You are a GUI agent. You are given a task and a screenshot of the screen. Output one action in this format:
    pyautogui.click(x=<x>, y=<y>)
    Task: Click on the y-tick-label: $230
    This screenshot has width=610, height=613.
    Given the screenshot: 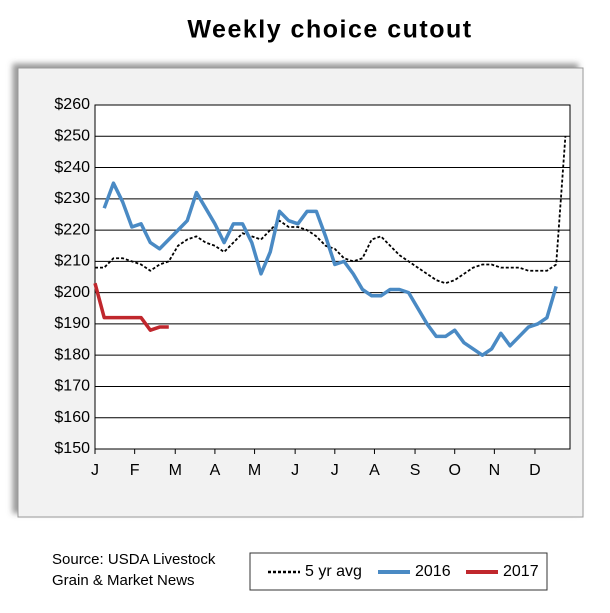 What is the action you would take?
    pyautogui.click(x=72, y=198)
    